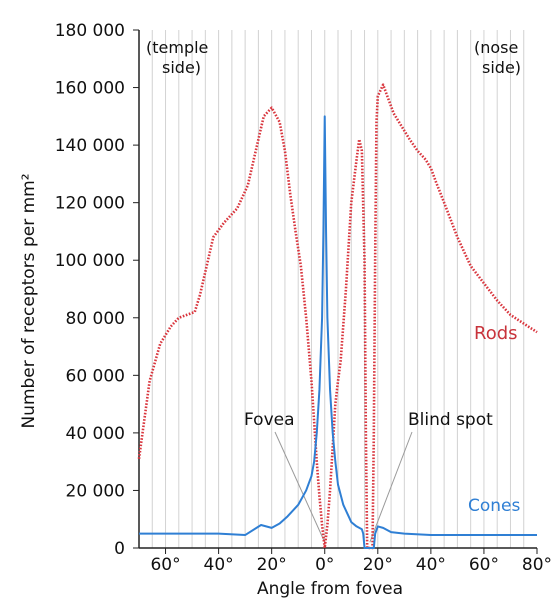 This screenshot has width=555, height=602. Describe the element at coordinates (501, 67) in the screenshot. I see `nose-side-label-line2: side)` at that location.